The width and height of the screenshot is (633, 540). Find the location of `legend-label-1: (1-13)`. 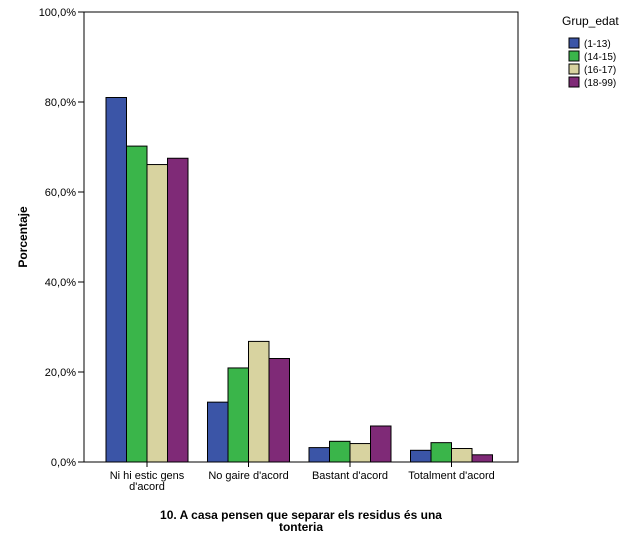

legend-label-1: (1-13) is located at coordinates (597, 44).